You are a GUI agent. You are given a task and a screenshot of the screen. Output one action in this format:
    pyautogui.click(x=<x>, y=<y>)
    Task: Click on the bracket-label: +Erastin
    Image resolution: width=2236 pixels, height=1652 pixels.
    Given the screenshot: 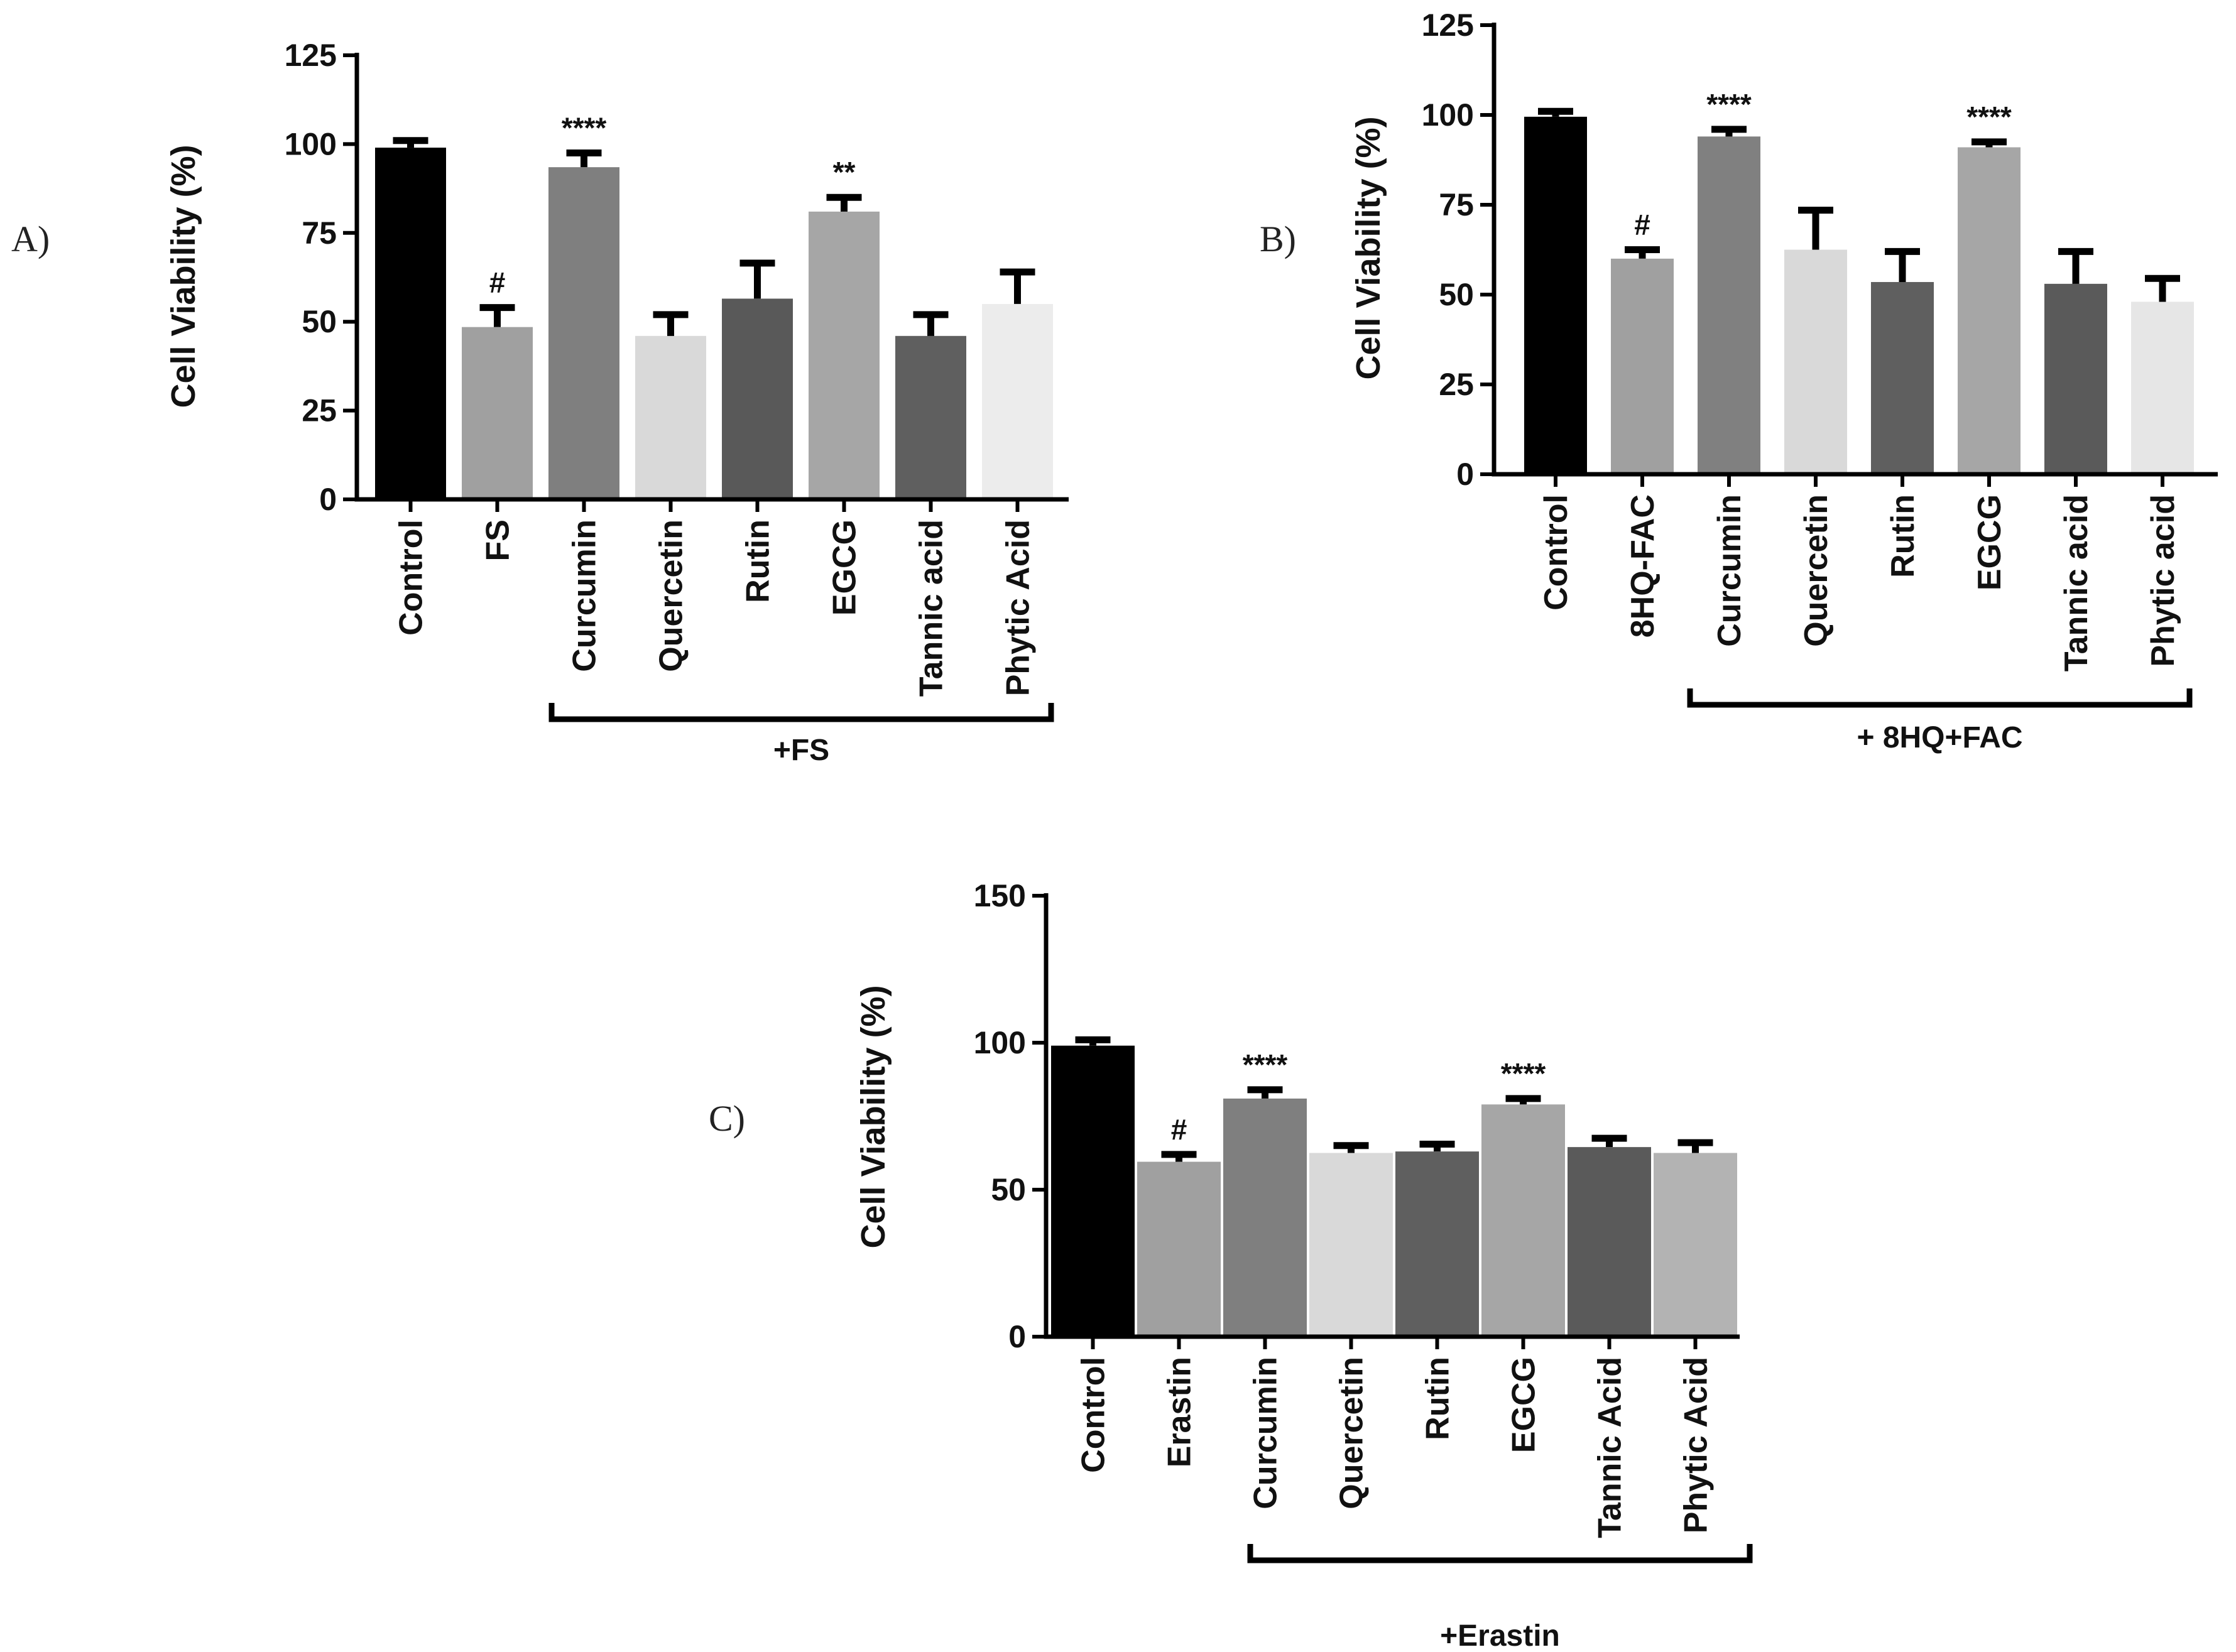 What is the action you would take?
    pyautogui.click(x=1500, y=1635)
    